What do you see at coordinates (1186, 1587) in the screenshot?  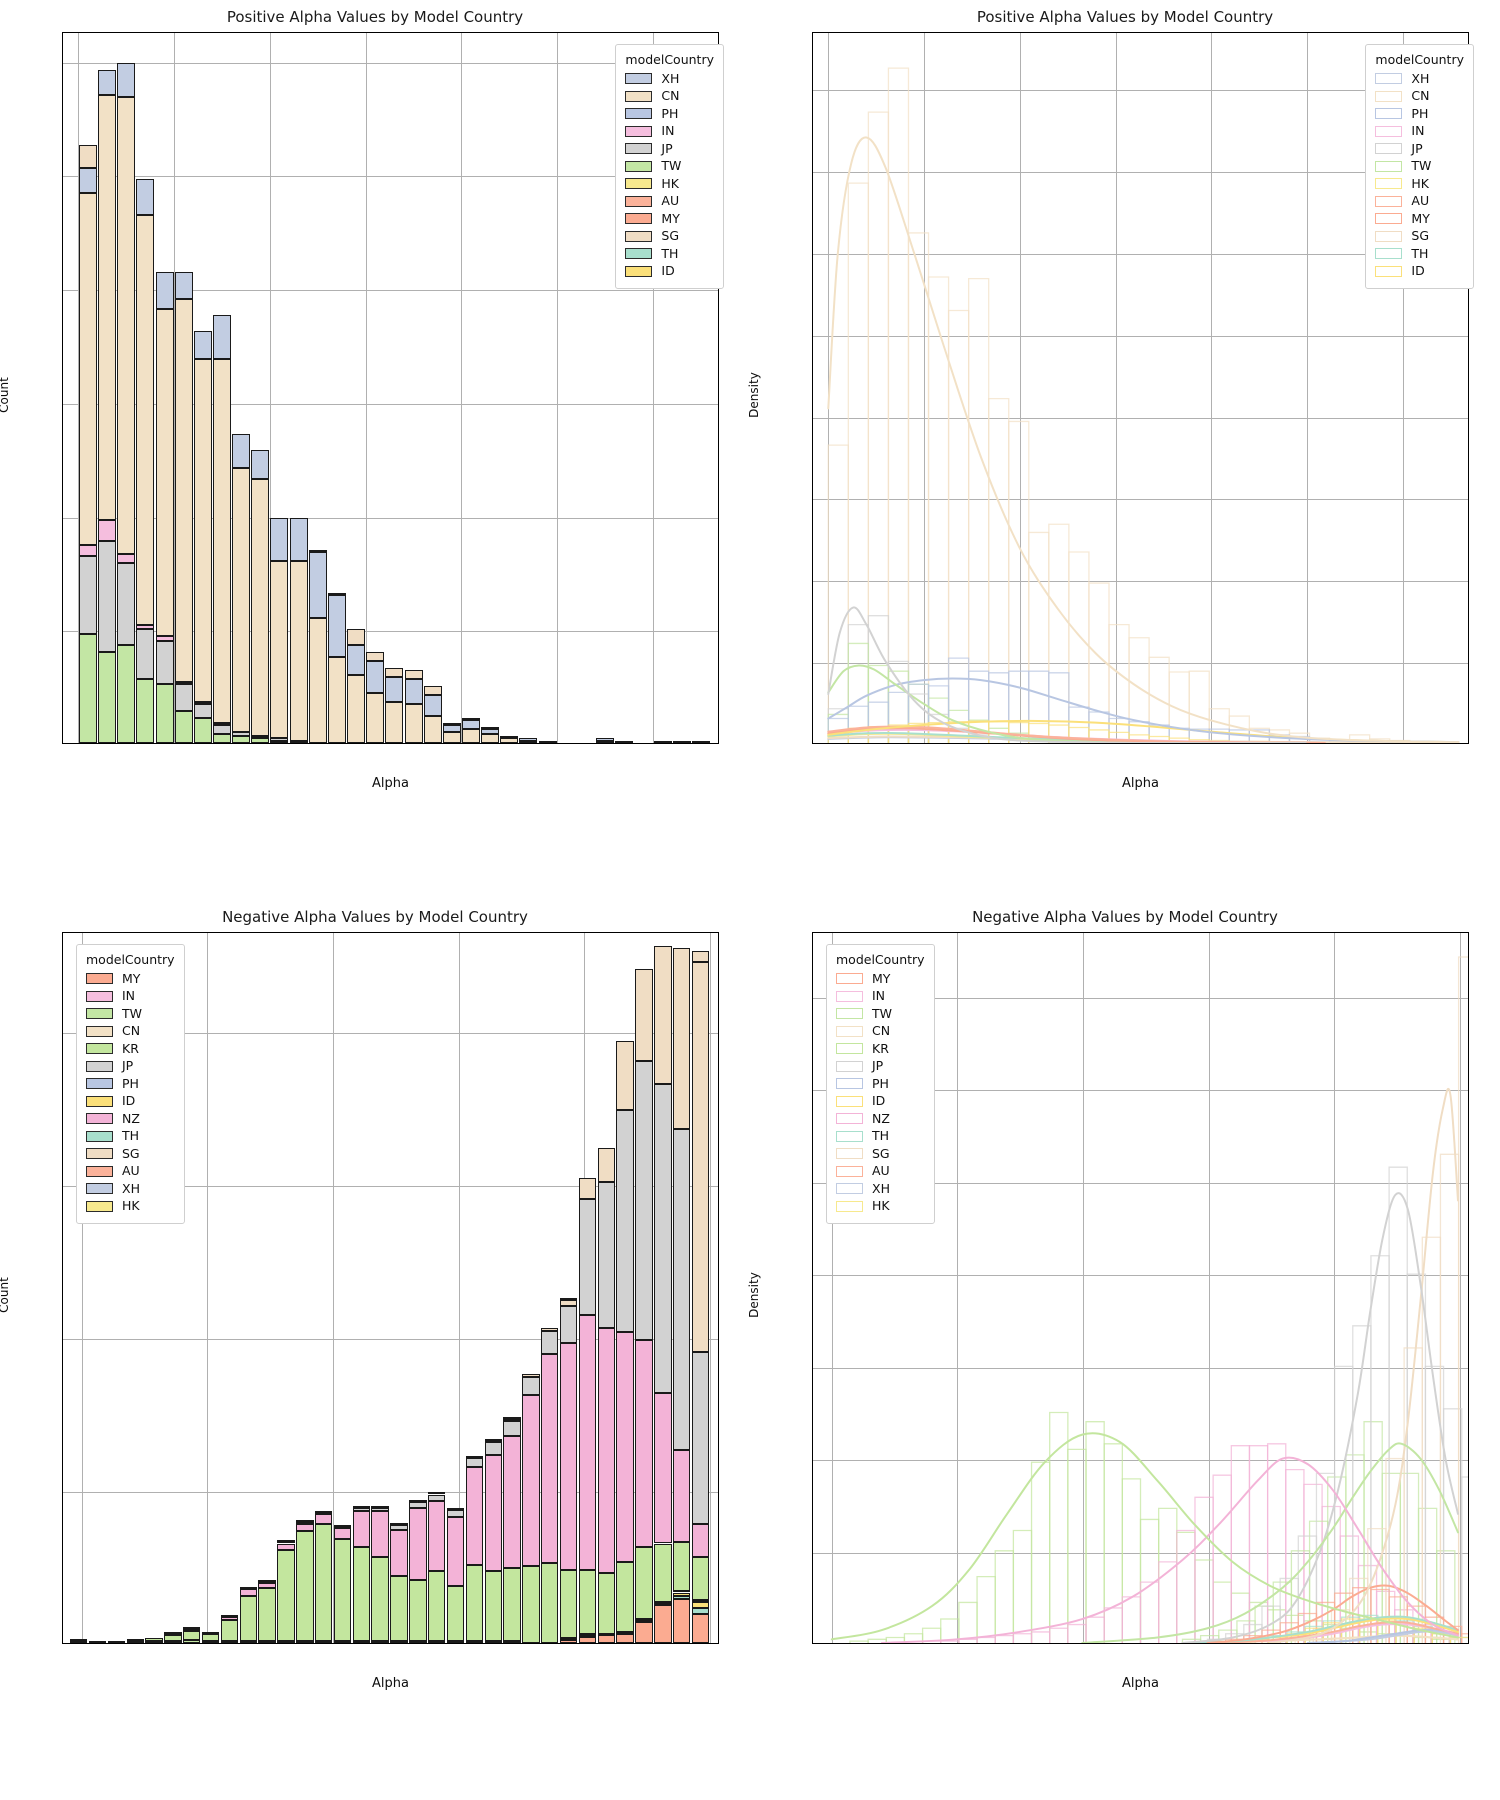 I see `hist-outline-KR` at bounding box center [1186, 1587].